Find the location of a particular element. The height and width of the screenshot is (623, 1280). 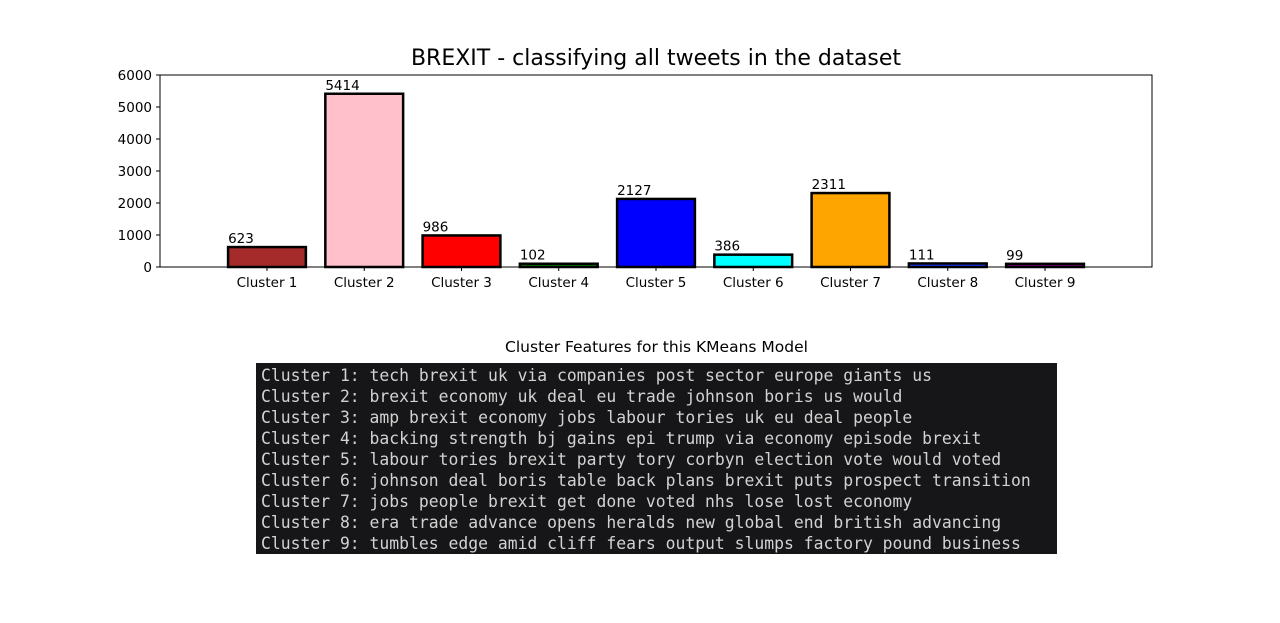

y-tick-label-0: 0 is located at coordinates (147, 268).